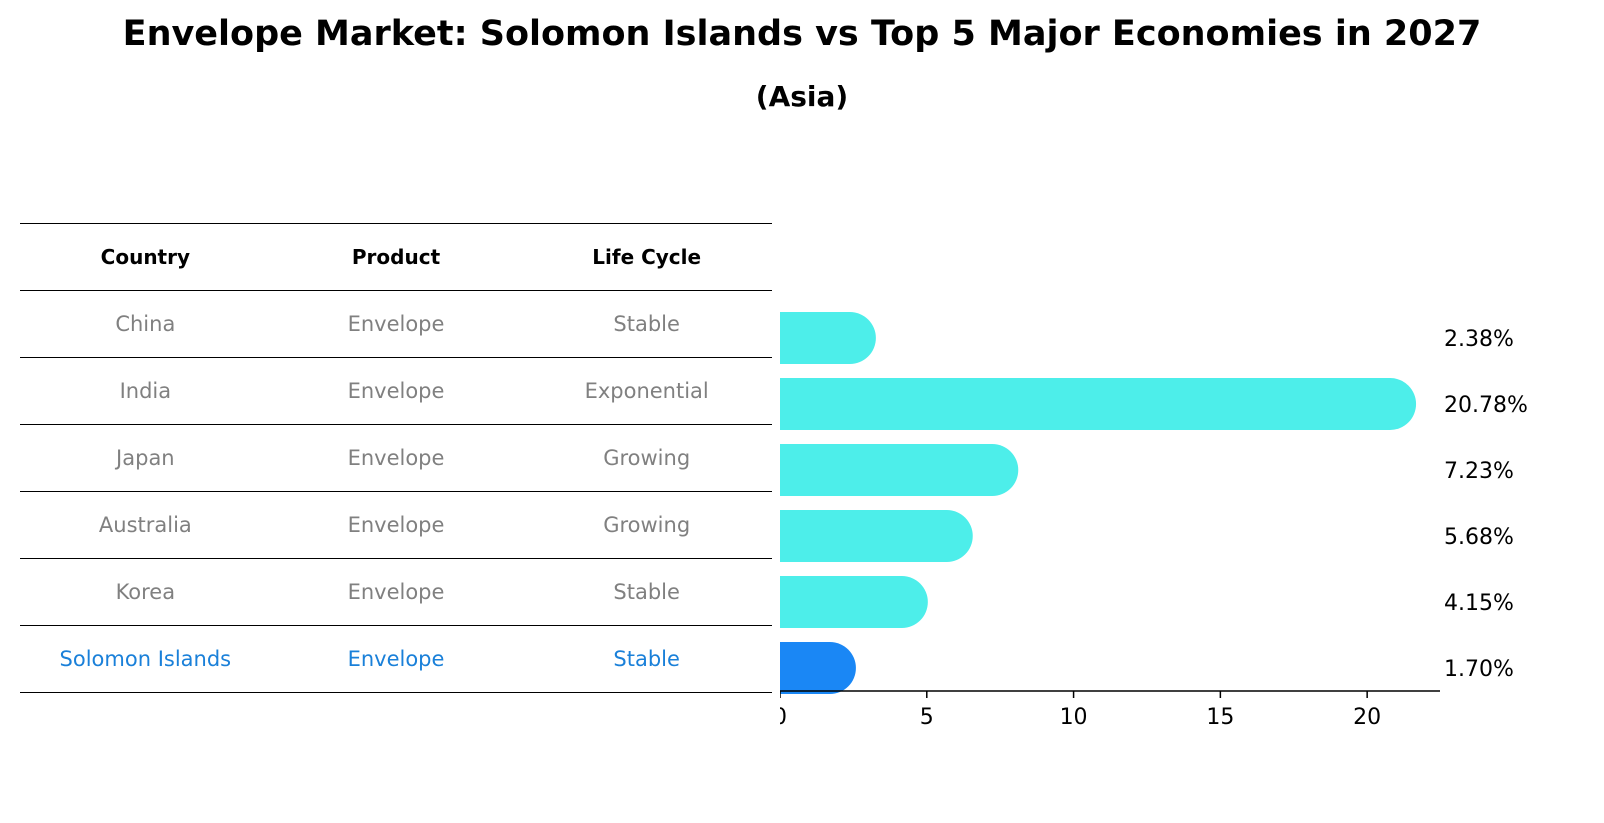 The width and height of the screenshot is (1604, 823). What do you see at coordinates (145, 525) in the screenshot?
I see `cell-country: Australia` at bounding box center [145, 525].